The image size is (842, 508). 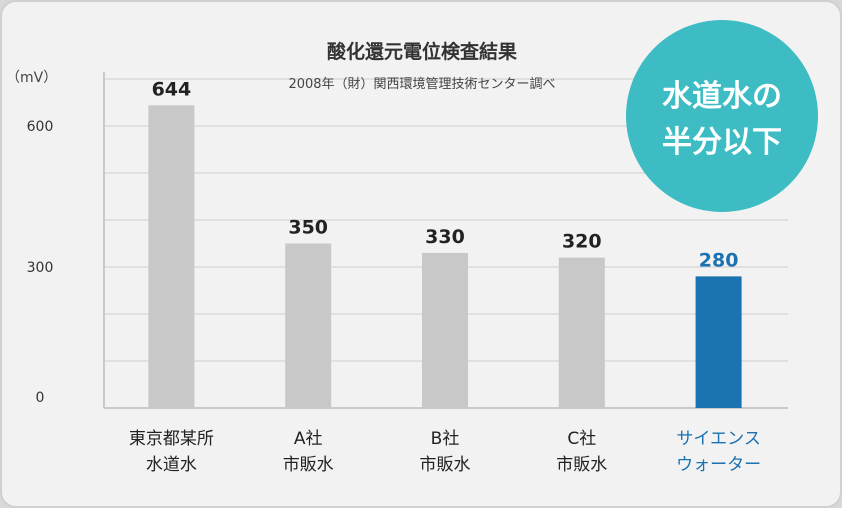 I want to click on y-tick-label: 0, so click(x=40, y=398).